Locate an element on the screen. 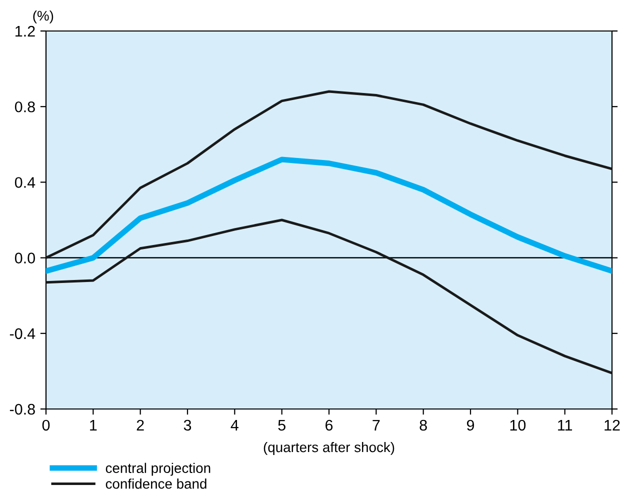 This screenshot has height=504, width=621. x-tick-label: 11 is located at coordinates (565, 425).